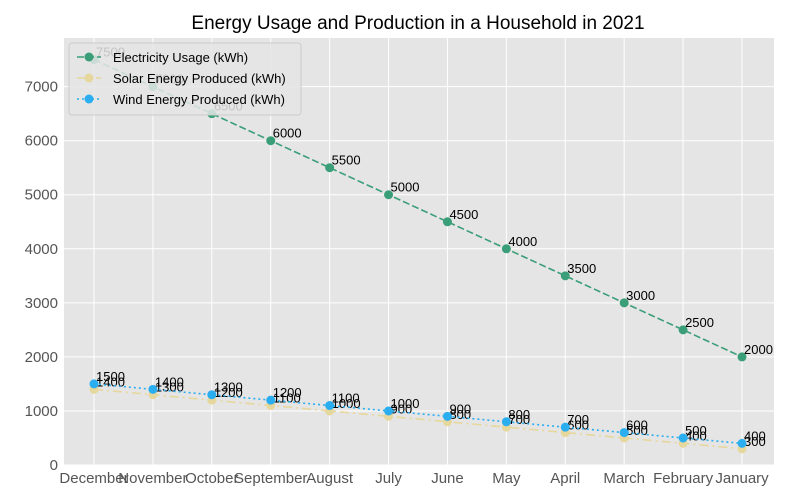 The width and height of the screenshot is (800, 500). Describe the element at coordinates (699, 322) in the screenshot. I see `data-label: 2500` at that location.